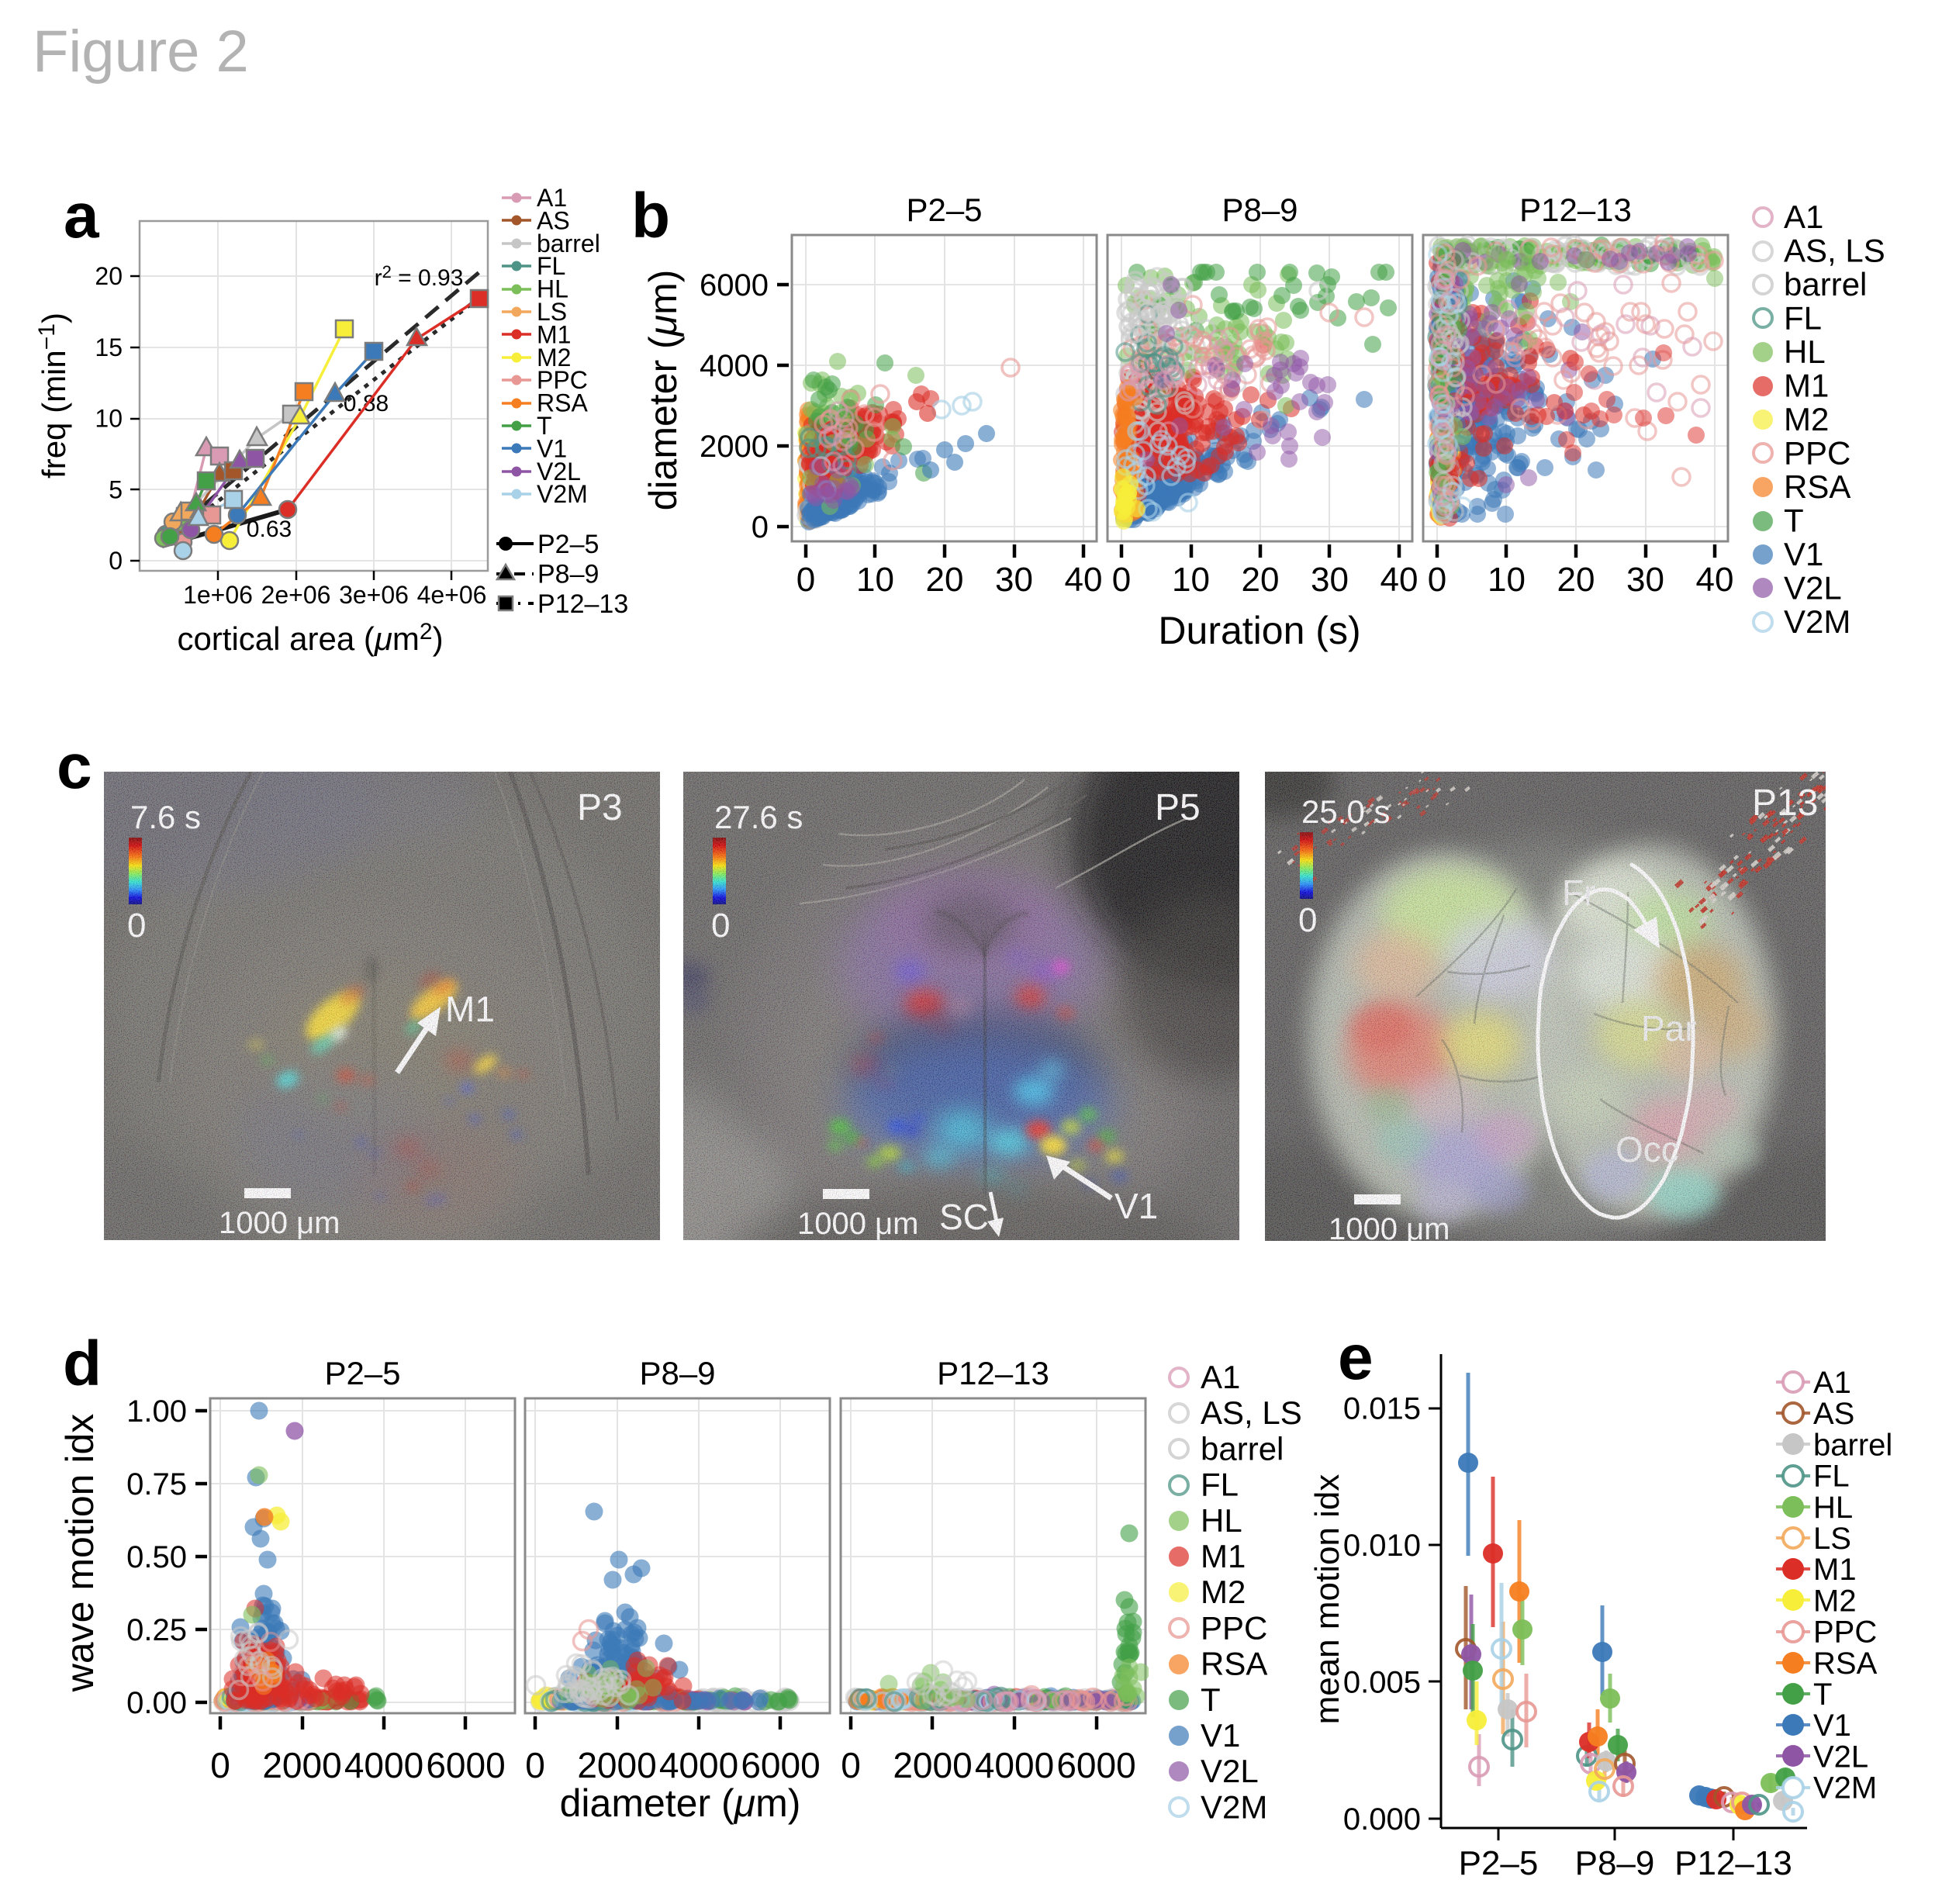  I want to click on svg-text: d, so click(82, 1364).